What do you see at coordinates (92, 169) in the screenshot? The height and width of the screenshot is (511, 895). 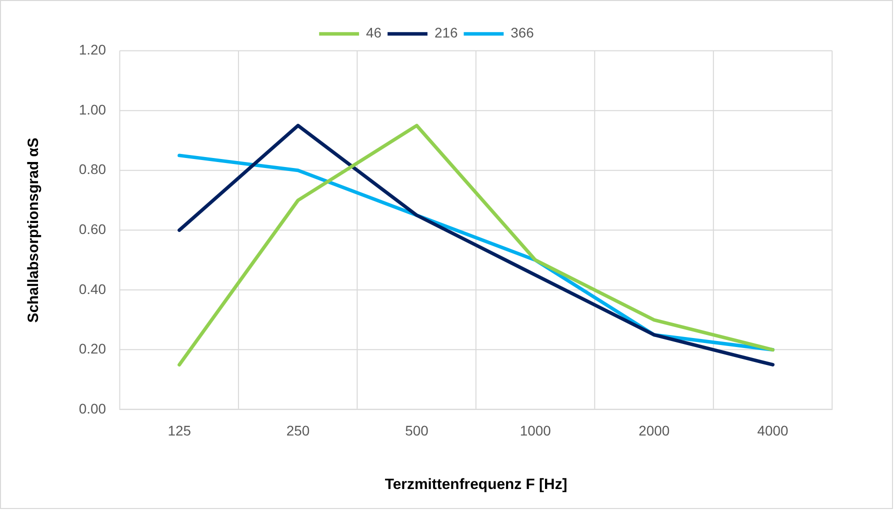 I see `y-tick-label: 0.80` at bounding box center [92, 169].